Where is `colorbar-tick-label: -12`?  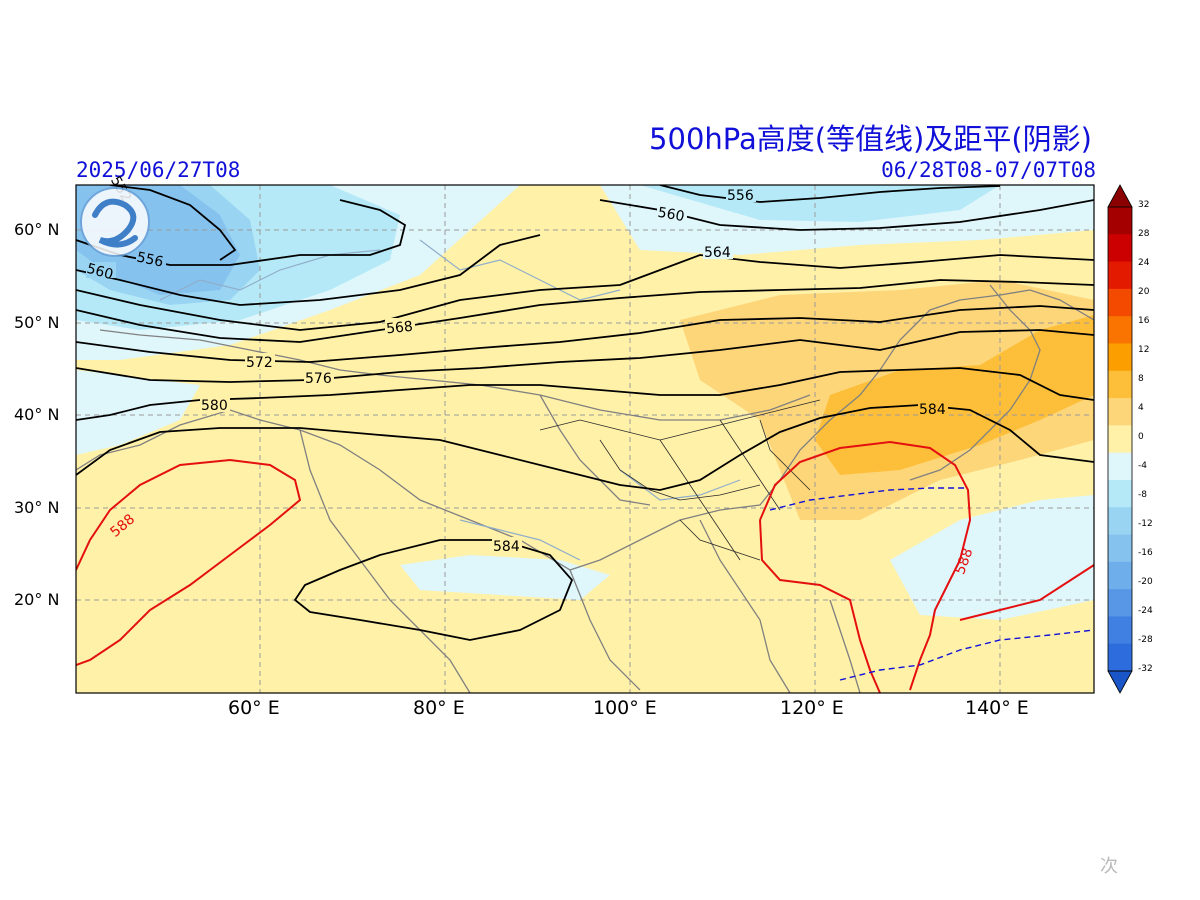
colorbar-tick-label: -12 is located at coordinates (1145, 524).